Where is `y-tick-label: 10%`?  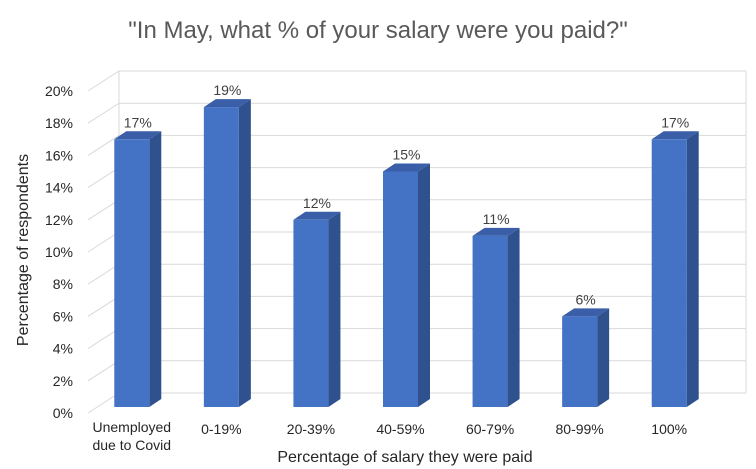
y-tick-label: 10% is located at coordinates (59, 252).